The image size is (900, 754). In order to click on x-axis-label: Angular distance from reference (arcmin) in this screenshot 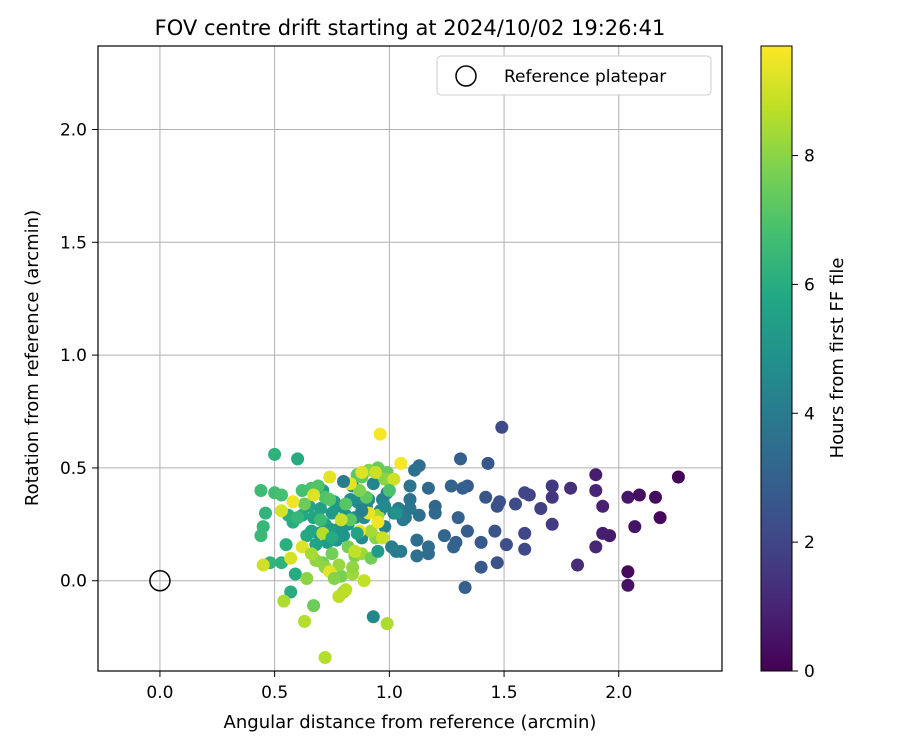, I will do `click(410, 722)`.